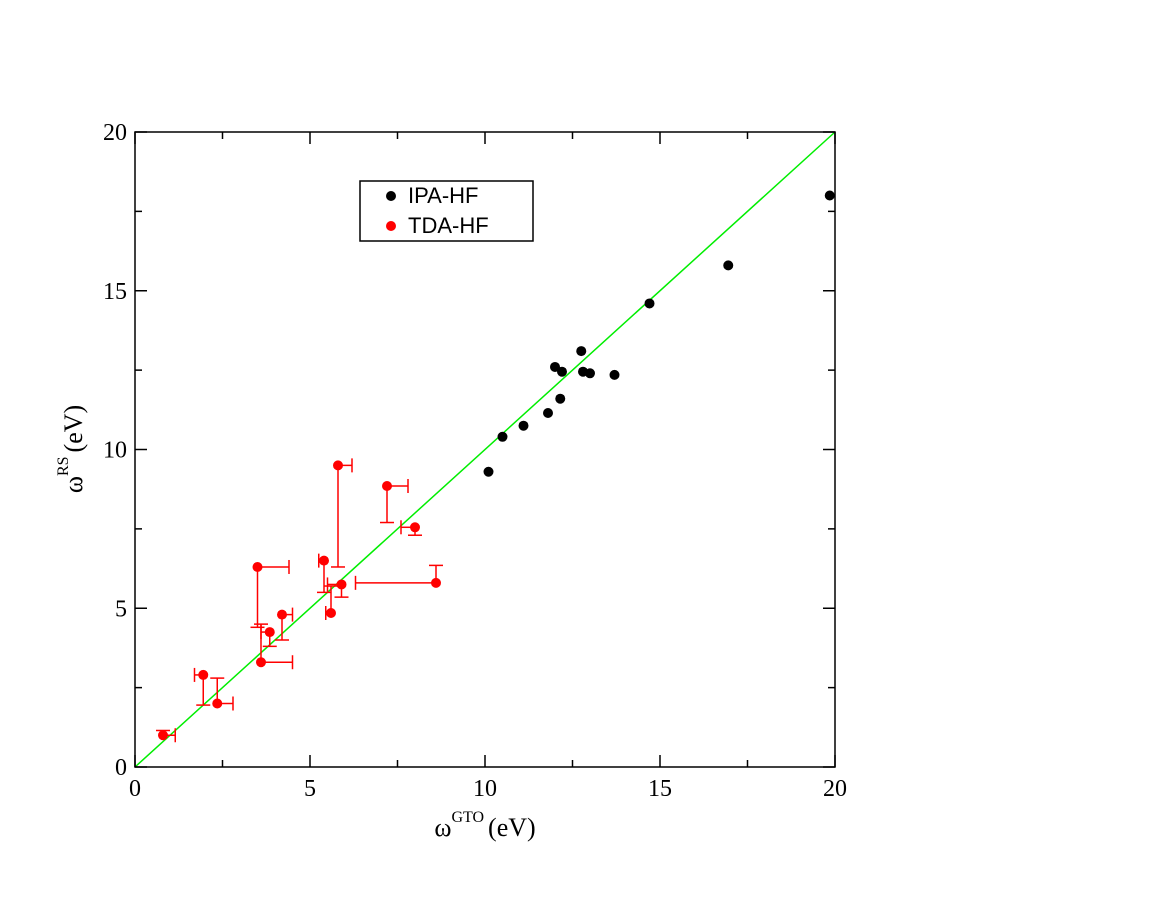  I want to click on legend: IPA-HF TDA-HF, so click(446, 211).